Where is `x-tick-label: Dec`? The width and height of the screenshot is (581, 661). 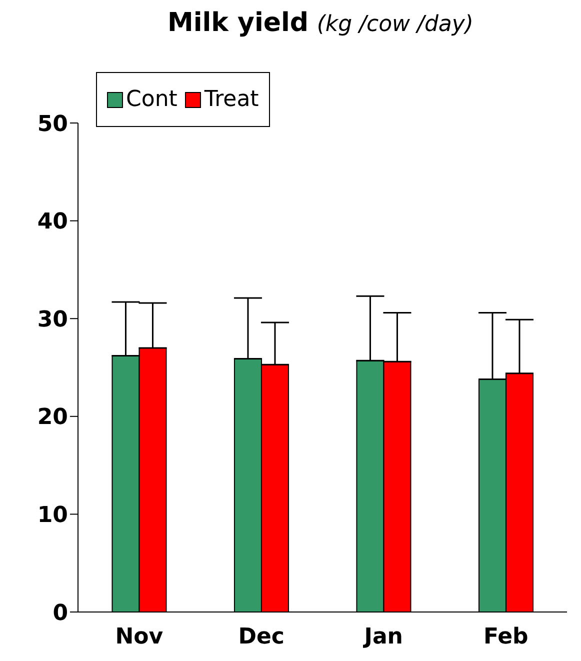
x-tick-label: Dec is located at coordinates (261, 637).